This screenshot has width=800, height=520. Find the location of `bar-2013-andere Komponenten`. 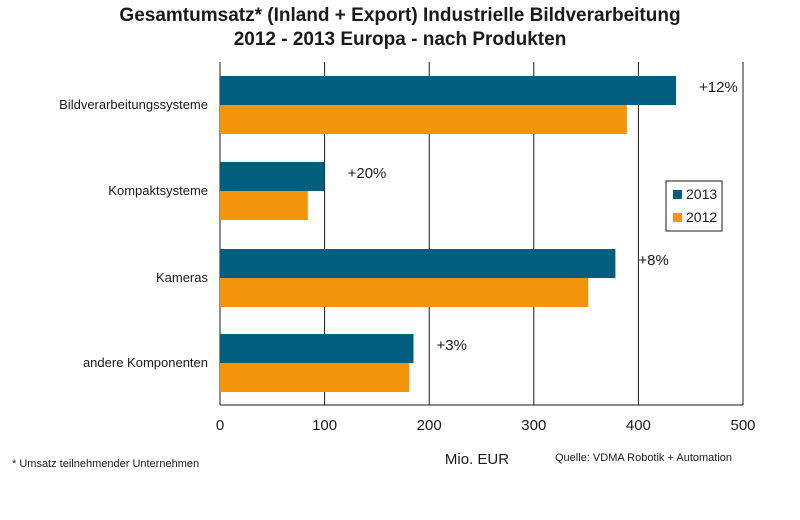

bar-2013-andere Komponenten is located at coordinates (317, 348).